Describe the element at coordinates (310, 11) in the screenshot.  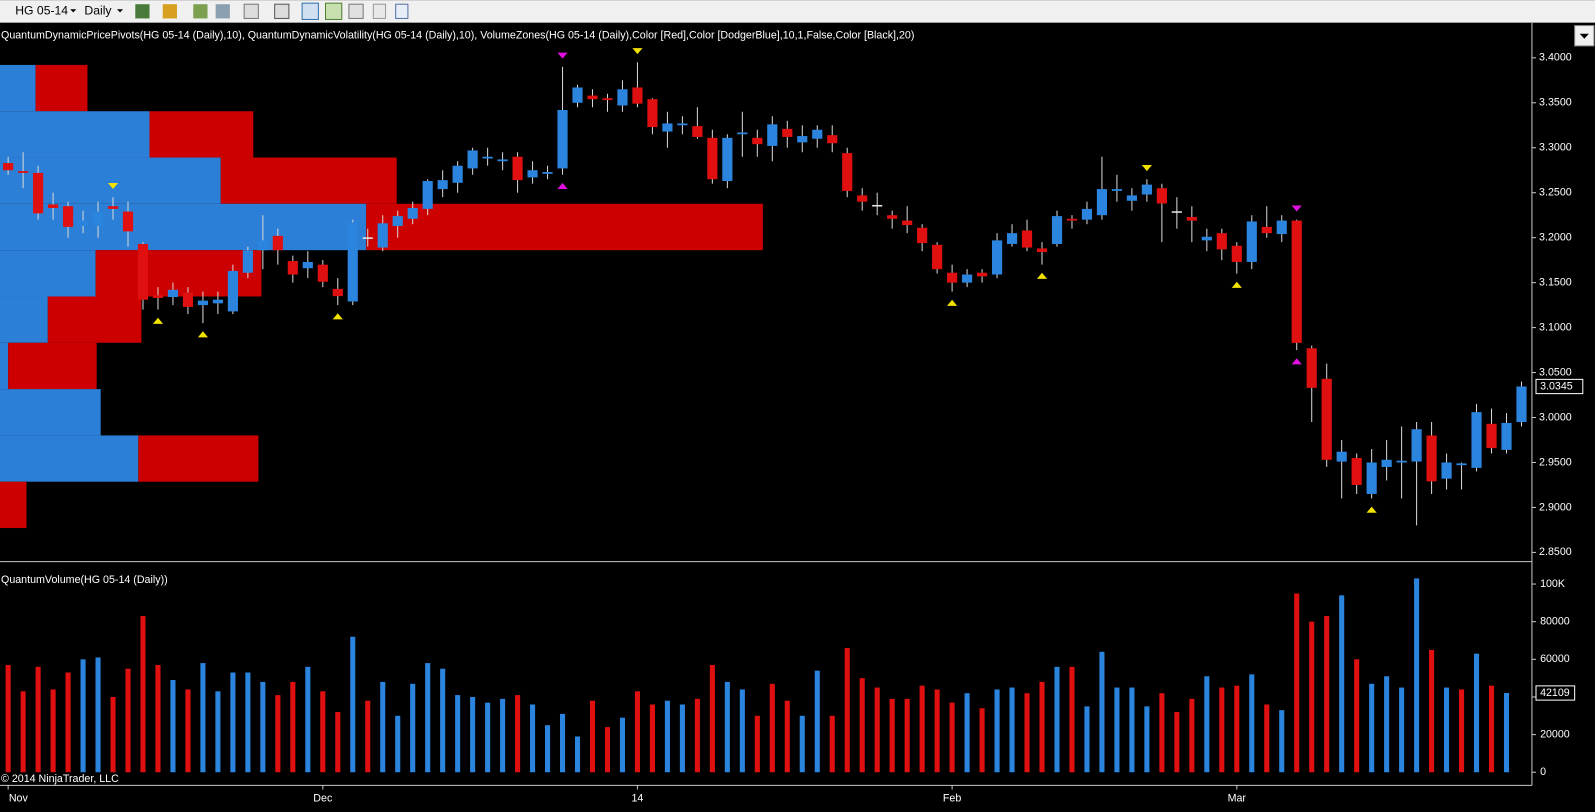
I see `bars-button` at that location.